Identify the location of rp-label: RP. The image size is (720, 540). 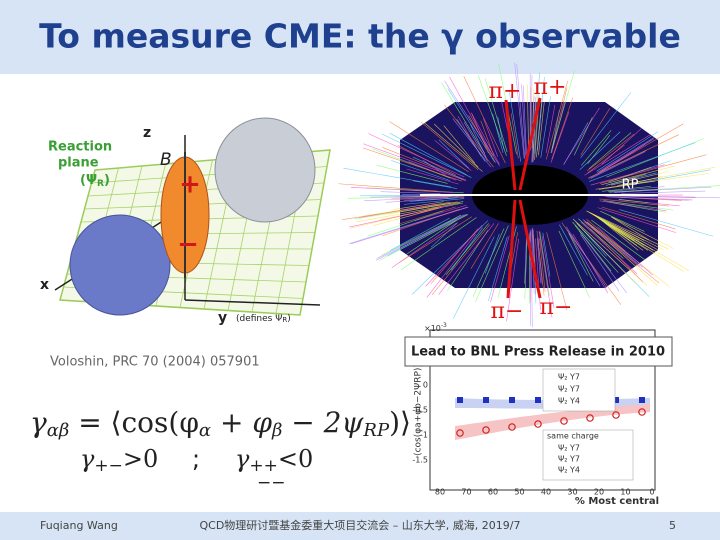
(630, 185).